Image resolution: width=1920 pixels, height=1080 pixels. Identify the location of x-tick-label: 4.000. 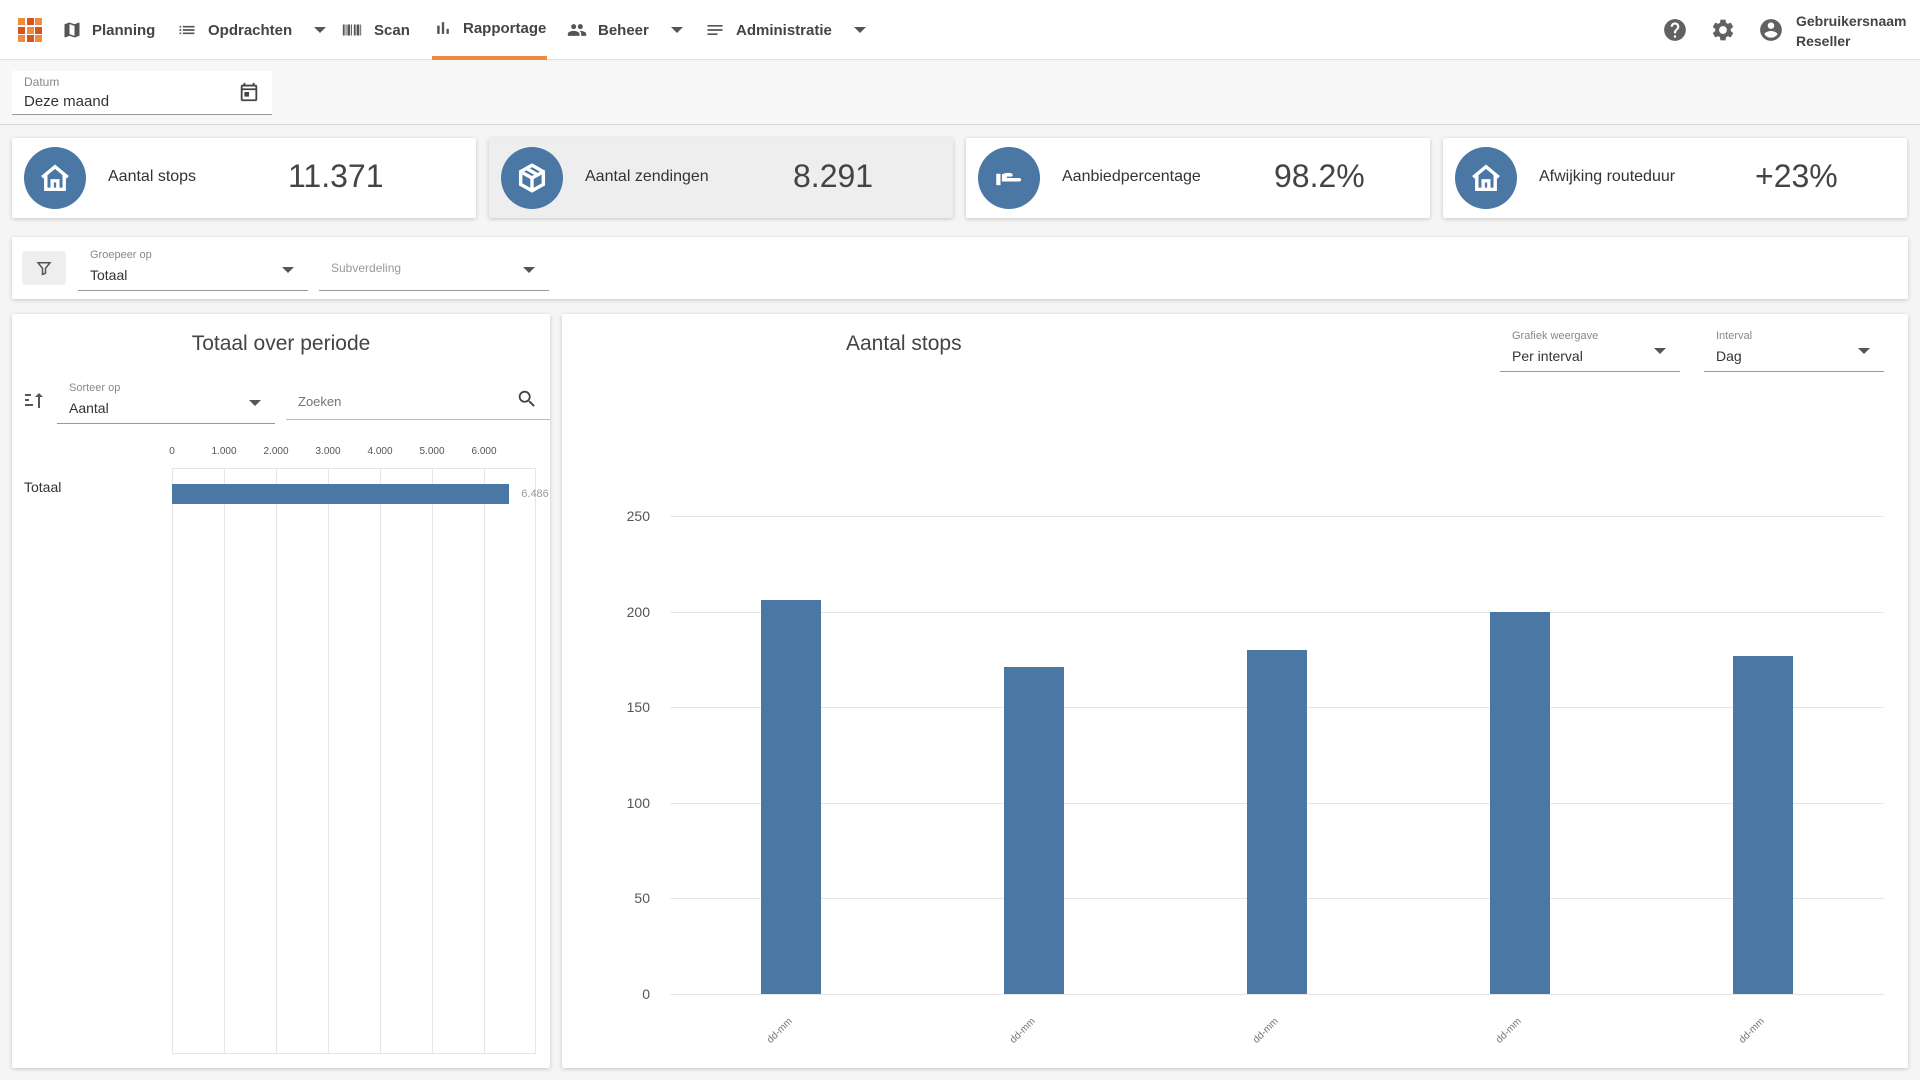
(380, 451).